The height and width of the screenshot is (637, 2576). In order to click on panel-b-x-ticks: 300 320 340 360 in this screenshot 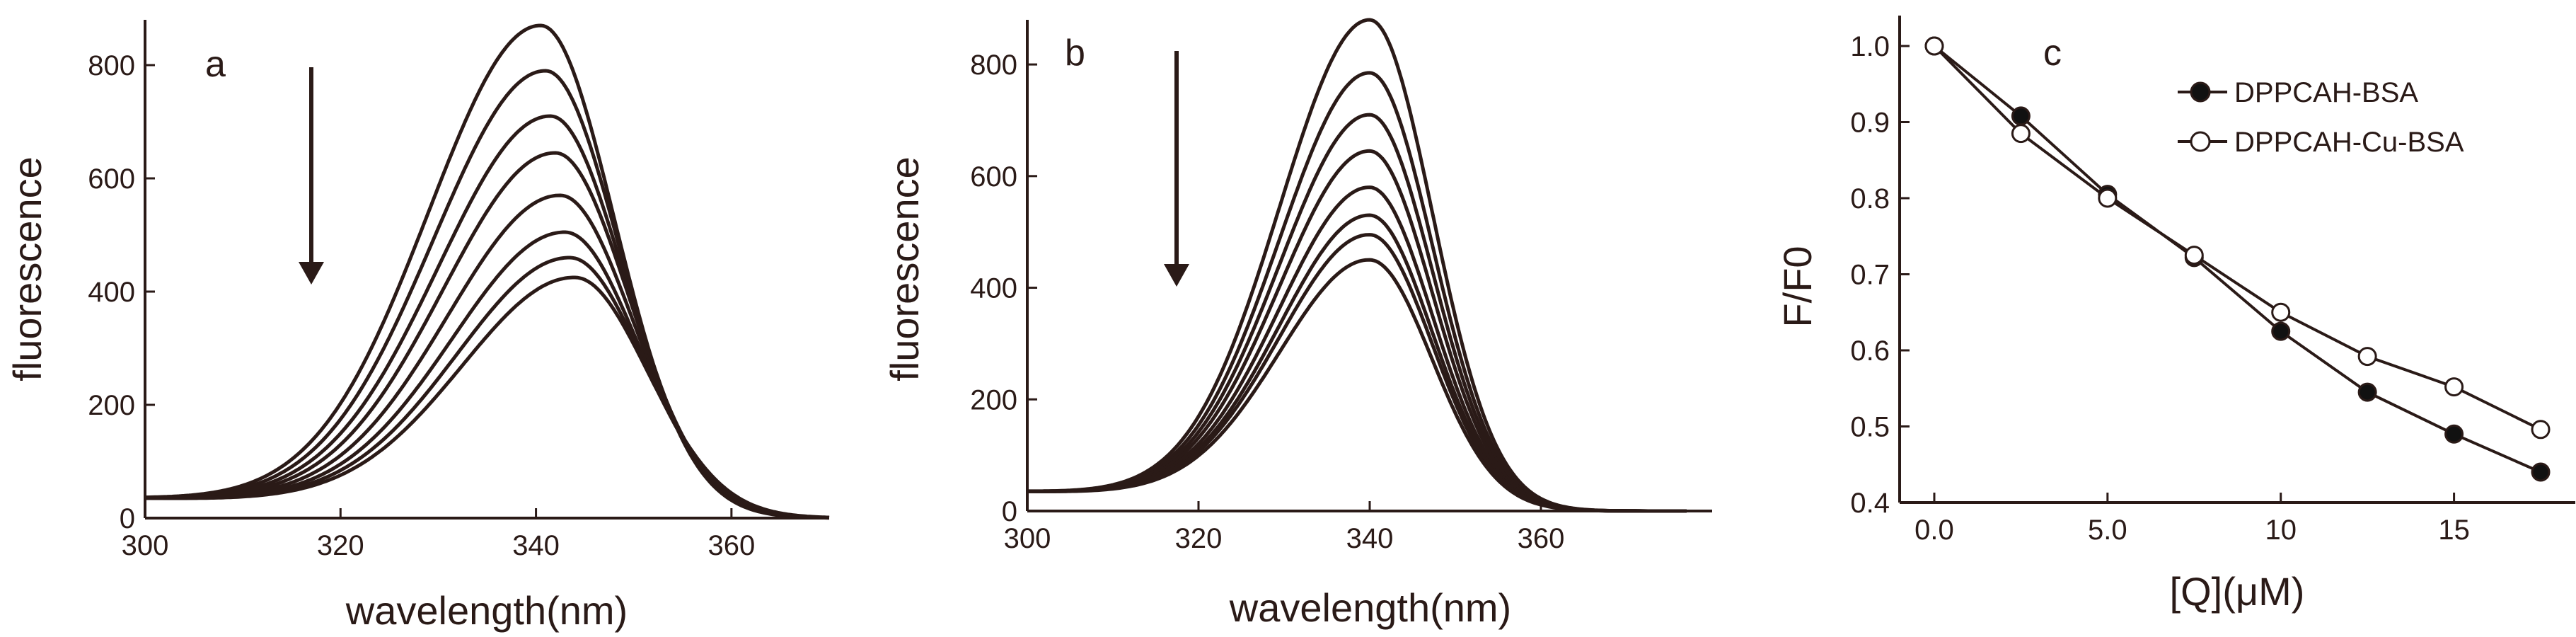, I will do `click(1284, 527)`.